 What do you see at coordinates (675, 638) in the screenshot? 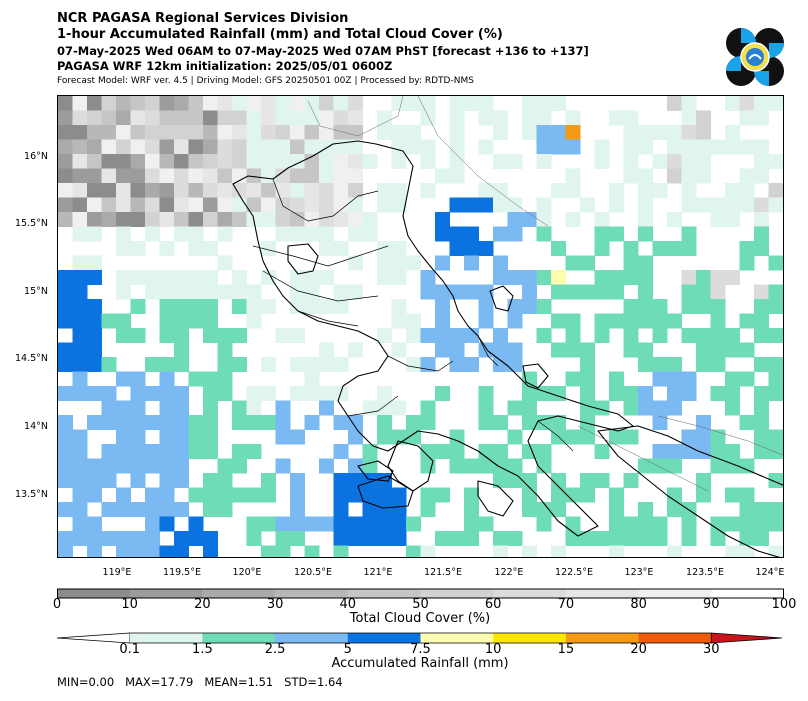
I see `rain-colorbar-segment` at bounding box center [675, 638].